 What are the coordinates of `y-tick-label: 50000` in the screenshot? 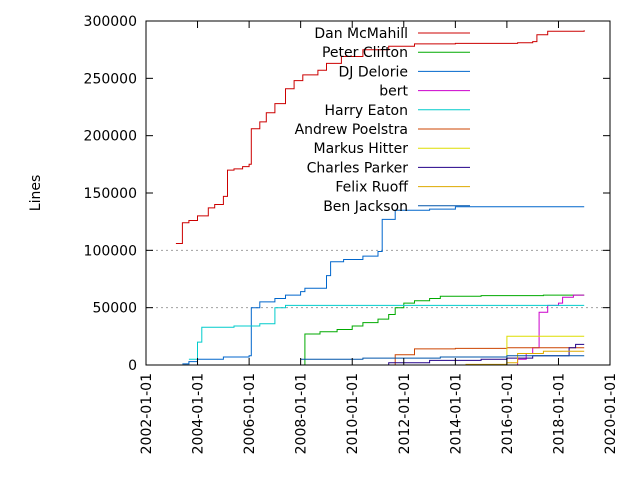 It's located at (114, 309).